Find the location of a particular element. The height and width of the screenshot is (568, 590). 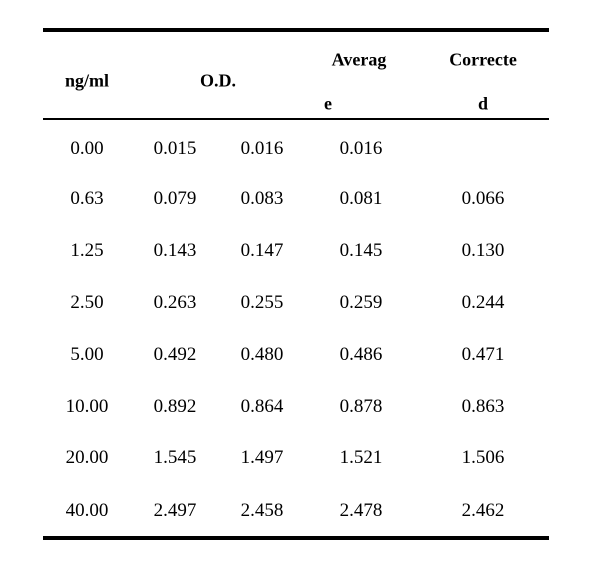

table-cell: 0.63 is located at coordinates (87, 198).